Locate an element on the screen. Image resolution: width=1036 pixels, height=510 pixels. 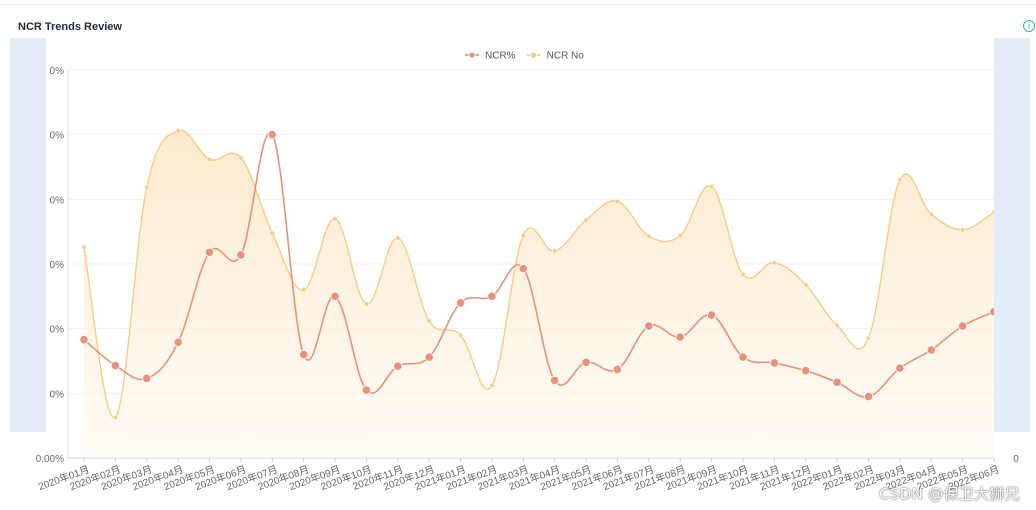
legend-label: NCR% is located at coordinates (500, 56).